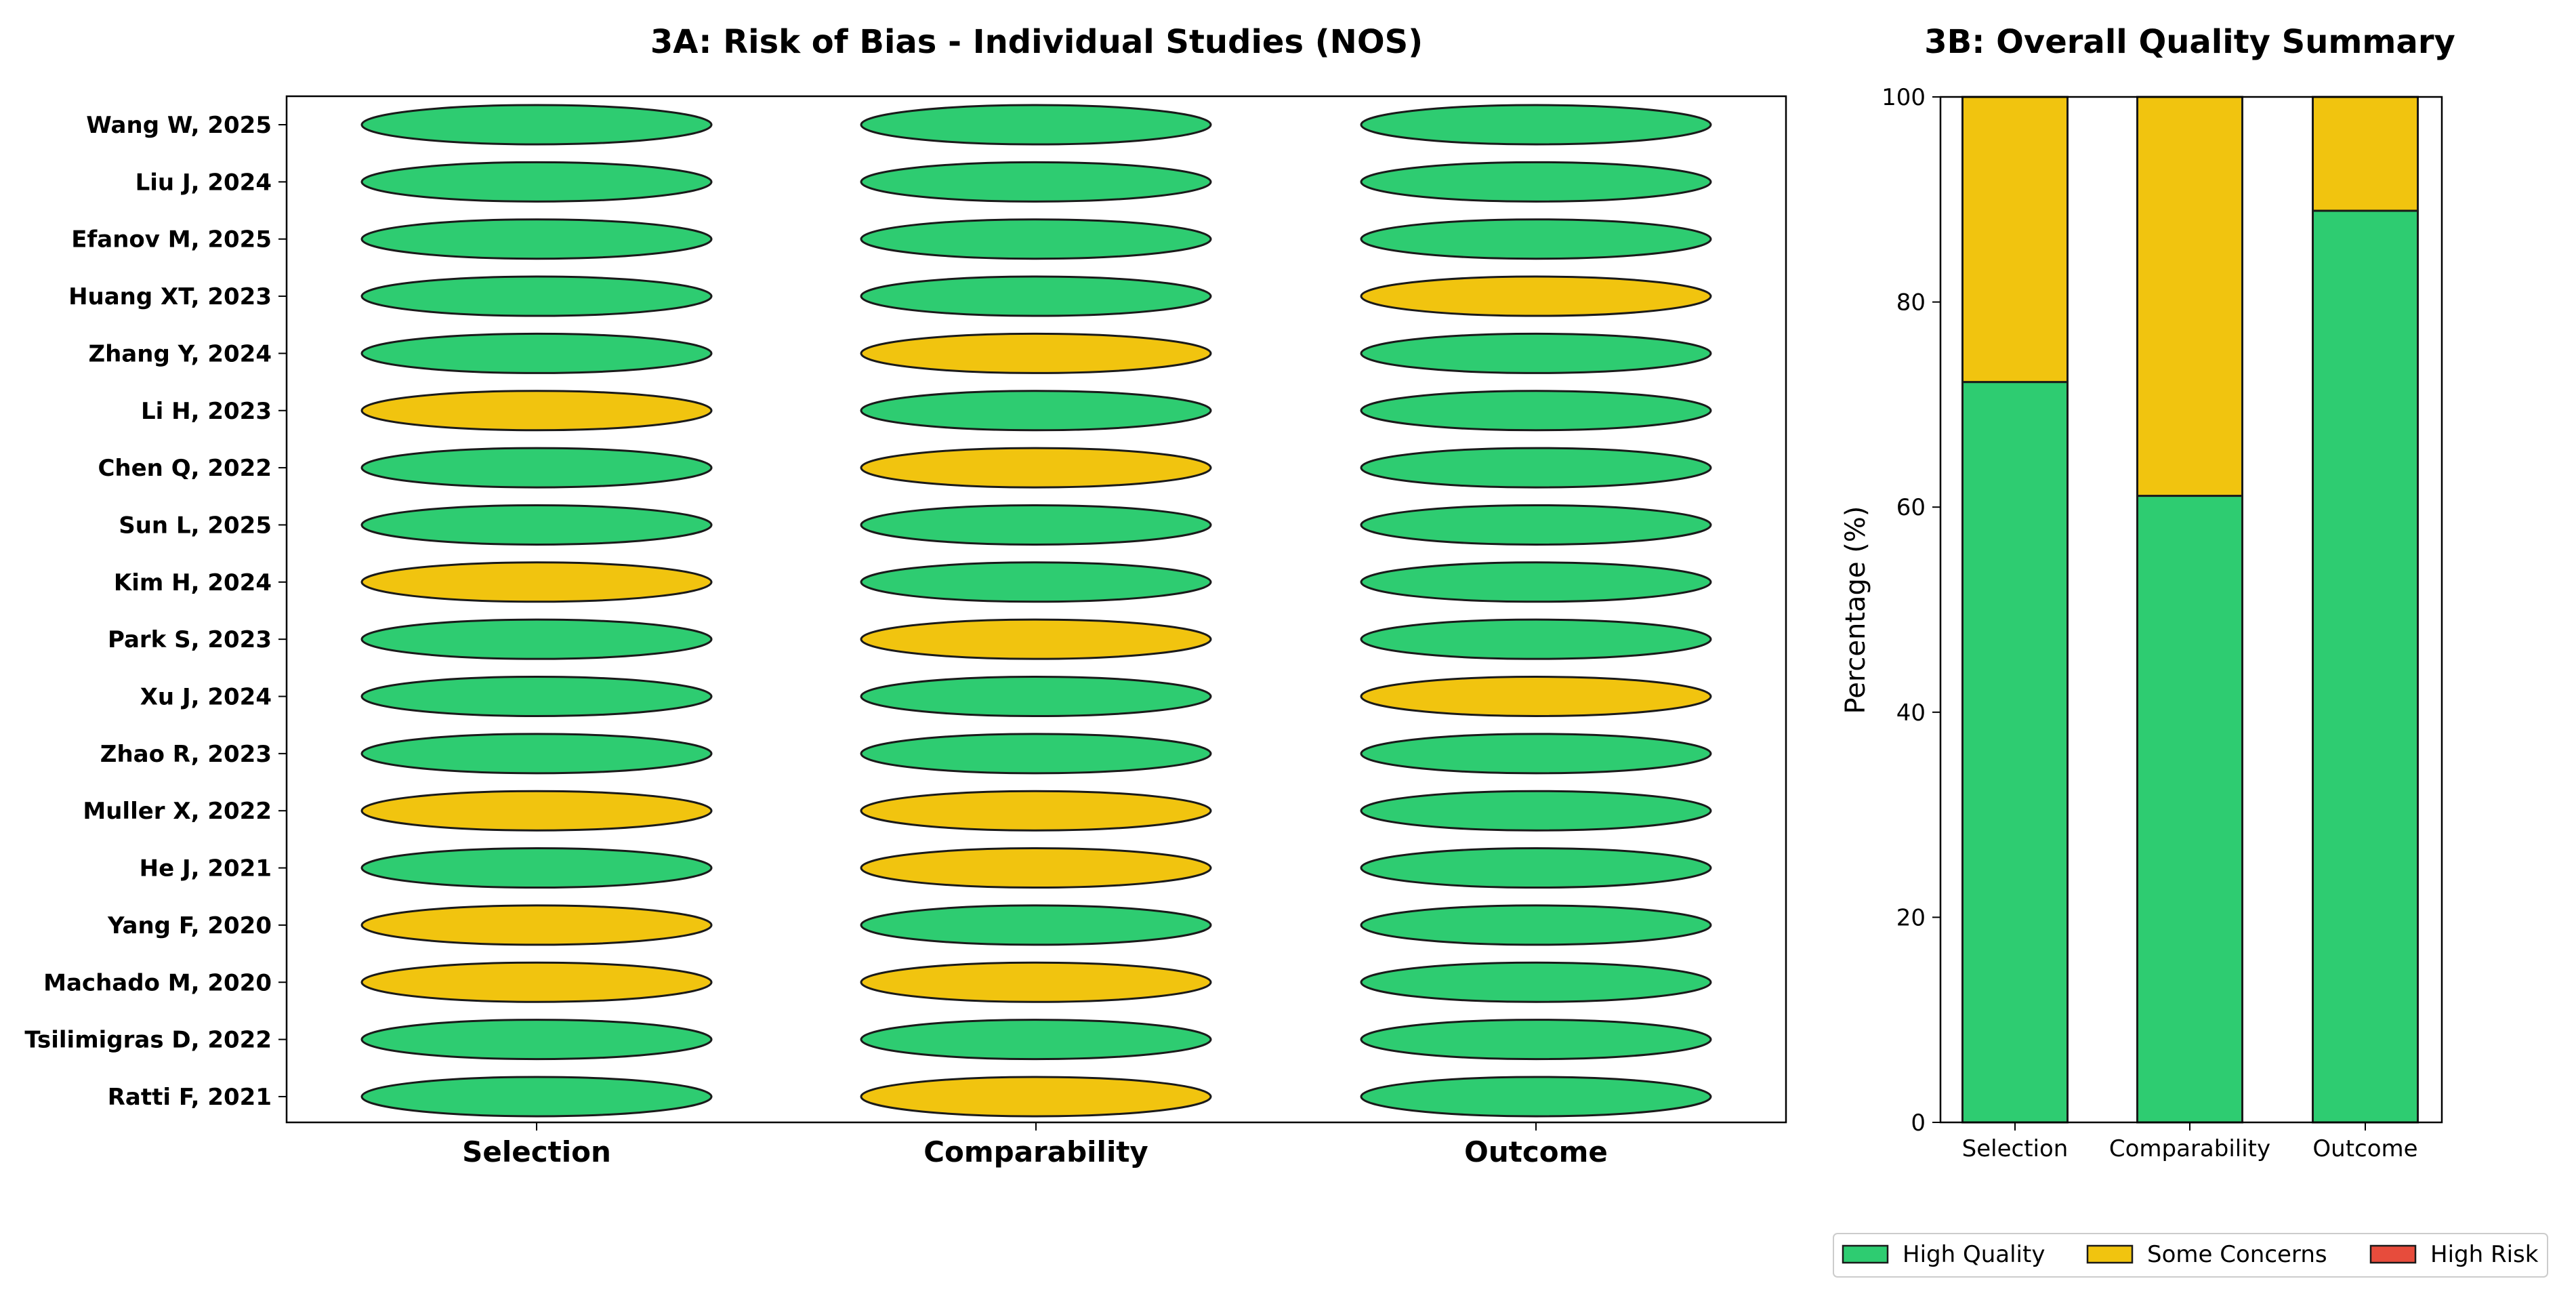 This screenshot has width=2576, height=1302. What do you see at coordinates (536, 811) in the screenshot?
I see `rating-dot-muller-x-2022-selection-some-concerns` at bounding box center [536, 811].